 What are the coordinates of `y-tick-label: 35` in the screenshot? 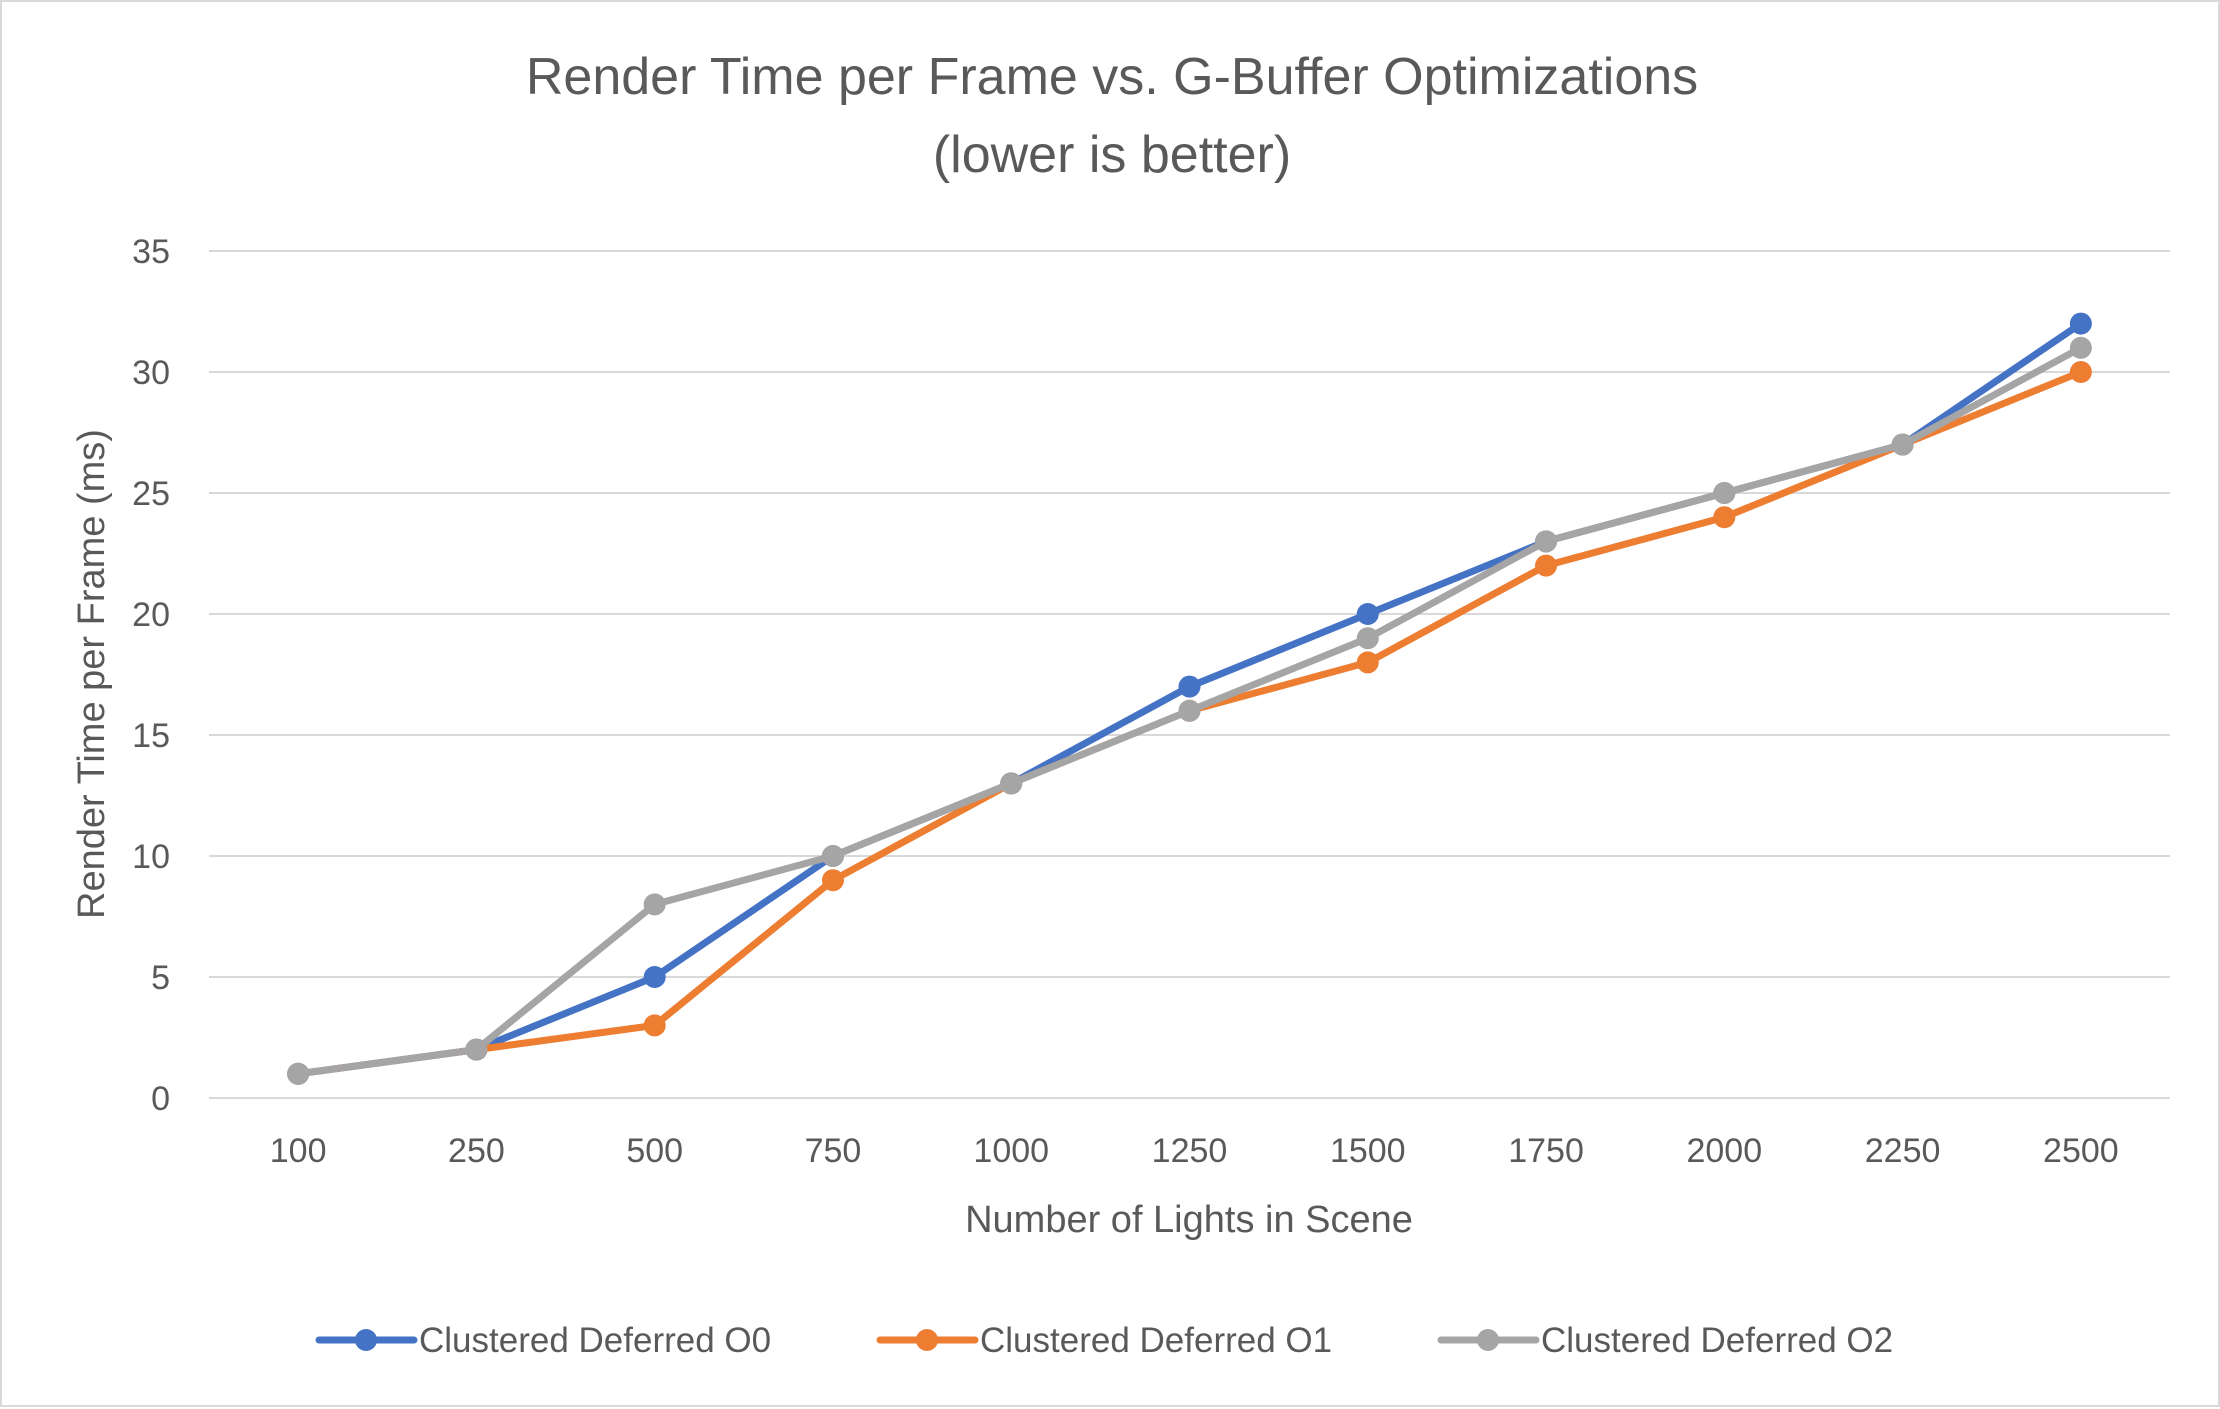 It's located at (151, 252).